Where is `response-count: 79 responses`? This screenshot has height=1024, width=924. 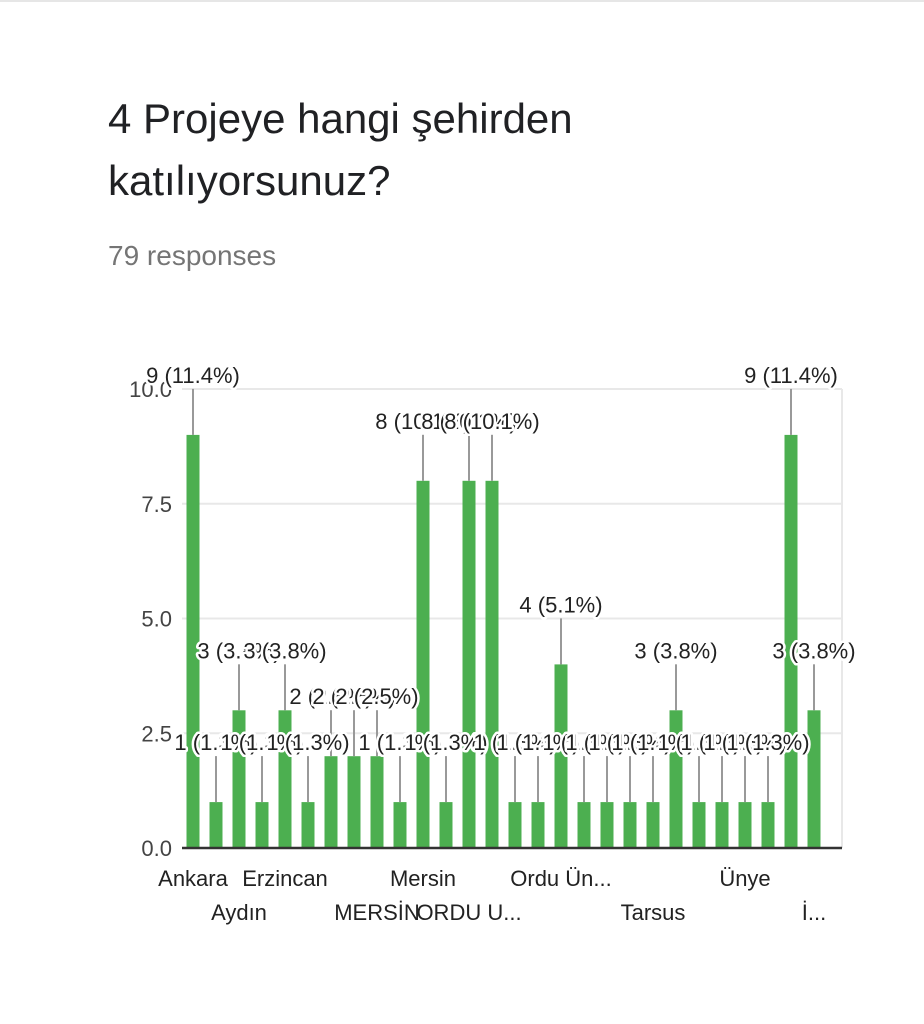
response-count: 79 responses is located at coordinates (192, 255).